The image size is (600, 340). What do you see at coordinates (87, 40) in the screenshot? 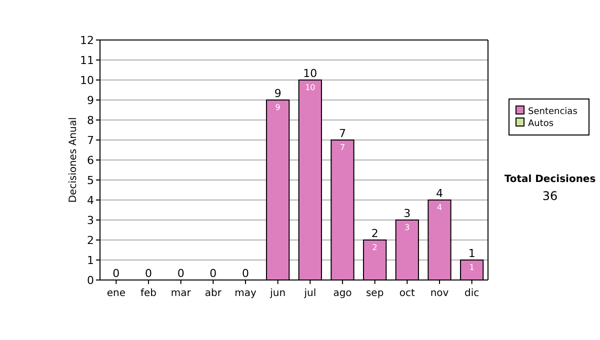
I see `y-tick-label: 12` at bounding box center [87, 40].